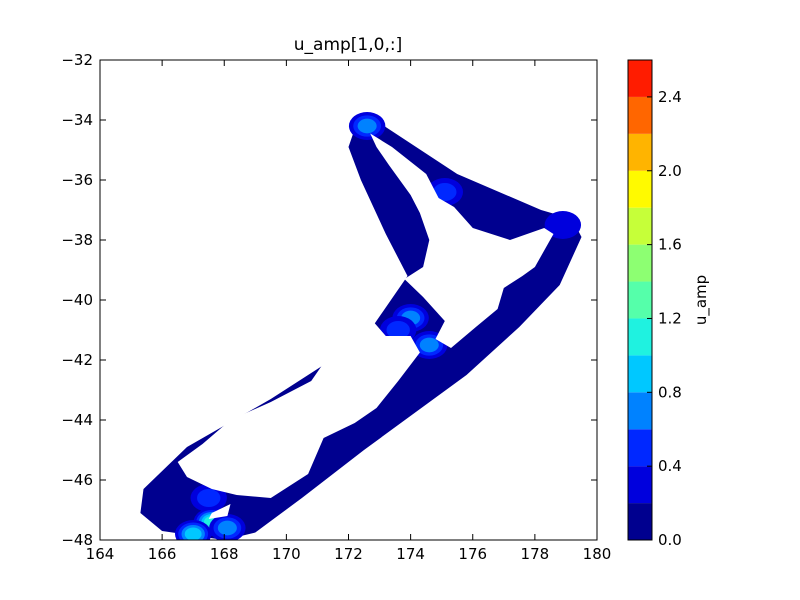 This screenshot has height=600, width=800. I want to click on y-tick-label: −48, so click(77, 540).